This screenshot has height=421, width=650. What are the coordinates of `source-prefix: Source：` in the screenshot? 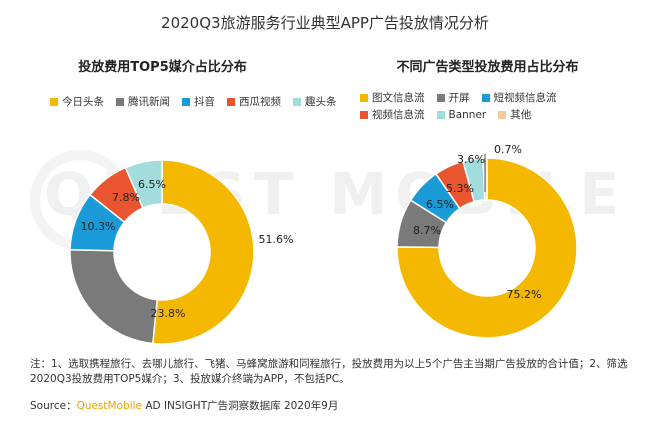 It's located at (53, 406).